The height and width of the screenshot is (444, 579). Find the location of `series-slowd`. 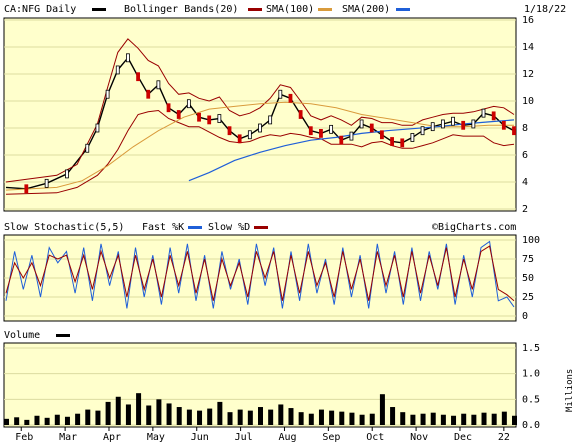

series-slowd is located at coordinates (260, 273).